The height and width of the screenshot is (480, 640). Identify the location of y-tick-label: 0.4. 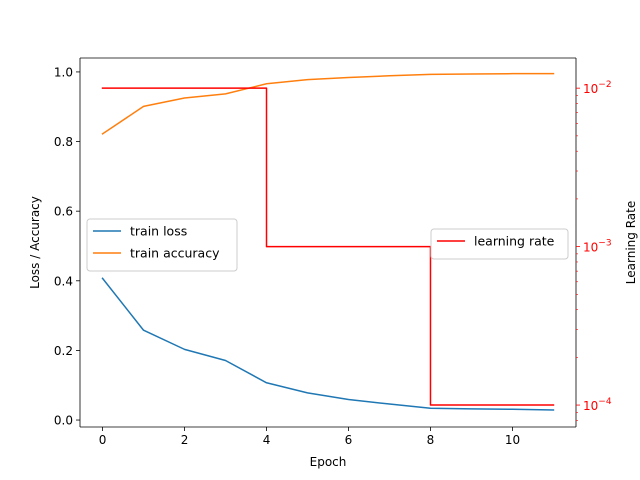
(63, 281).